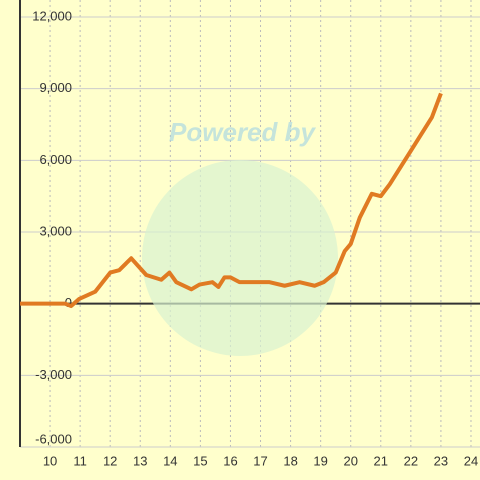 The height and width of the screenshot is (480, 480). Describe the element at coordinates (230, 460) in the screenshot. I see `x-tick-label: 16` at that location.